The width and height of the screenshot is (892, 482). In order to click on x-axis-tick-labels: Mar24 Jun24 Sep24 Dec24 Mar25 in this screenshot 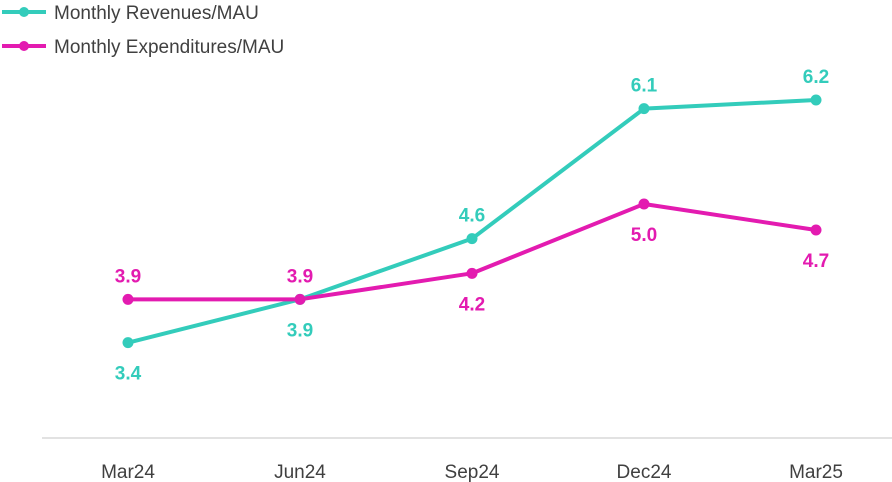, I will do `click(472, 472)`.